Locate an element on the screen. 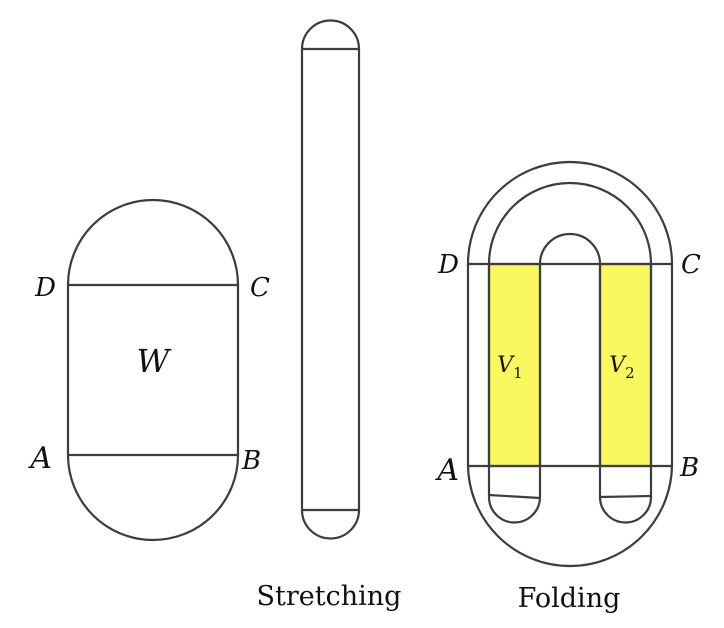  label-c-right: C is located at coordinates (691, 265).